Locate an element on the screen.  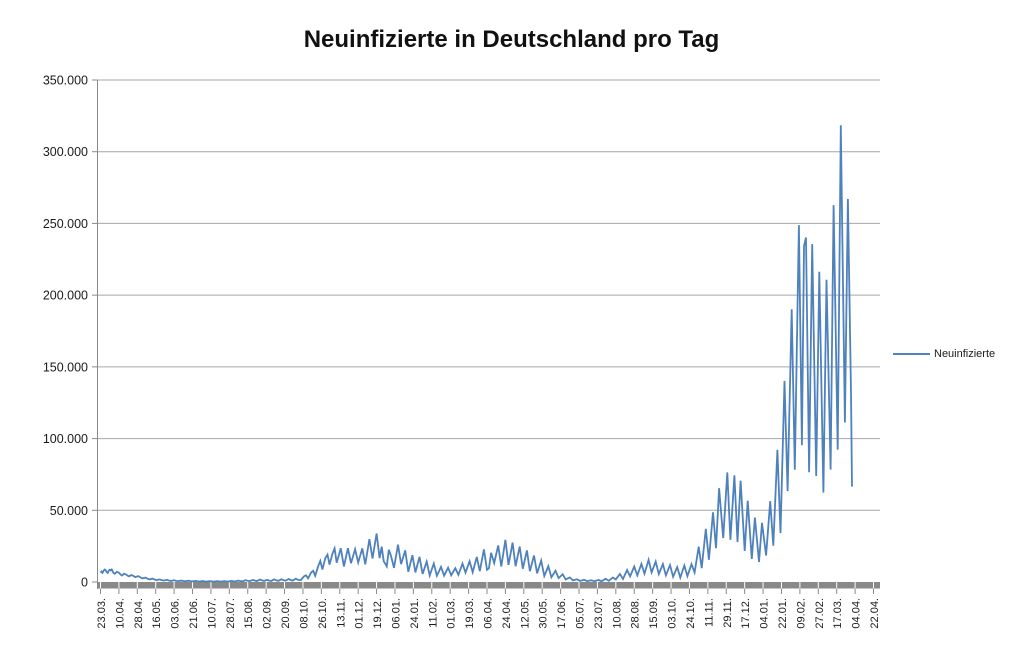
x-axis-label: 15.09. is located at coordinates (654, 613).